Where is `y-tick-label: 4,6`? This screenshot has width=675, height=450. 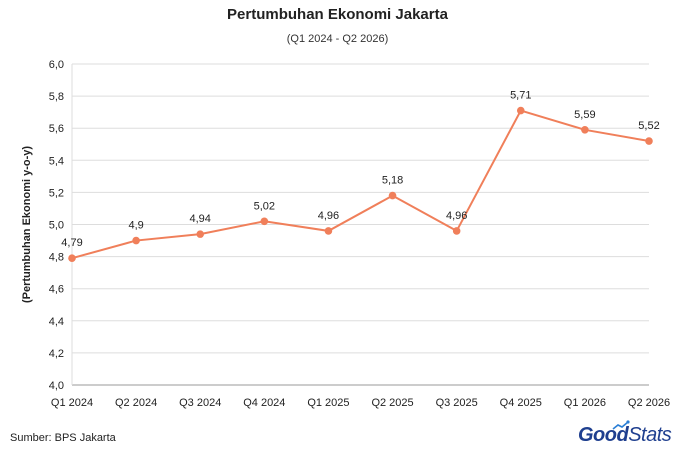
y-tick-label: 4,6 is located at coordinates (56, 290).